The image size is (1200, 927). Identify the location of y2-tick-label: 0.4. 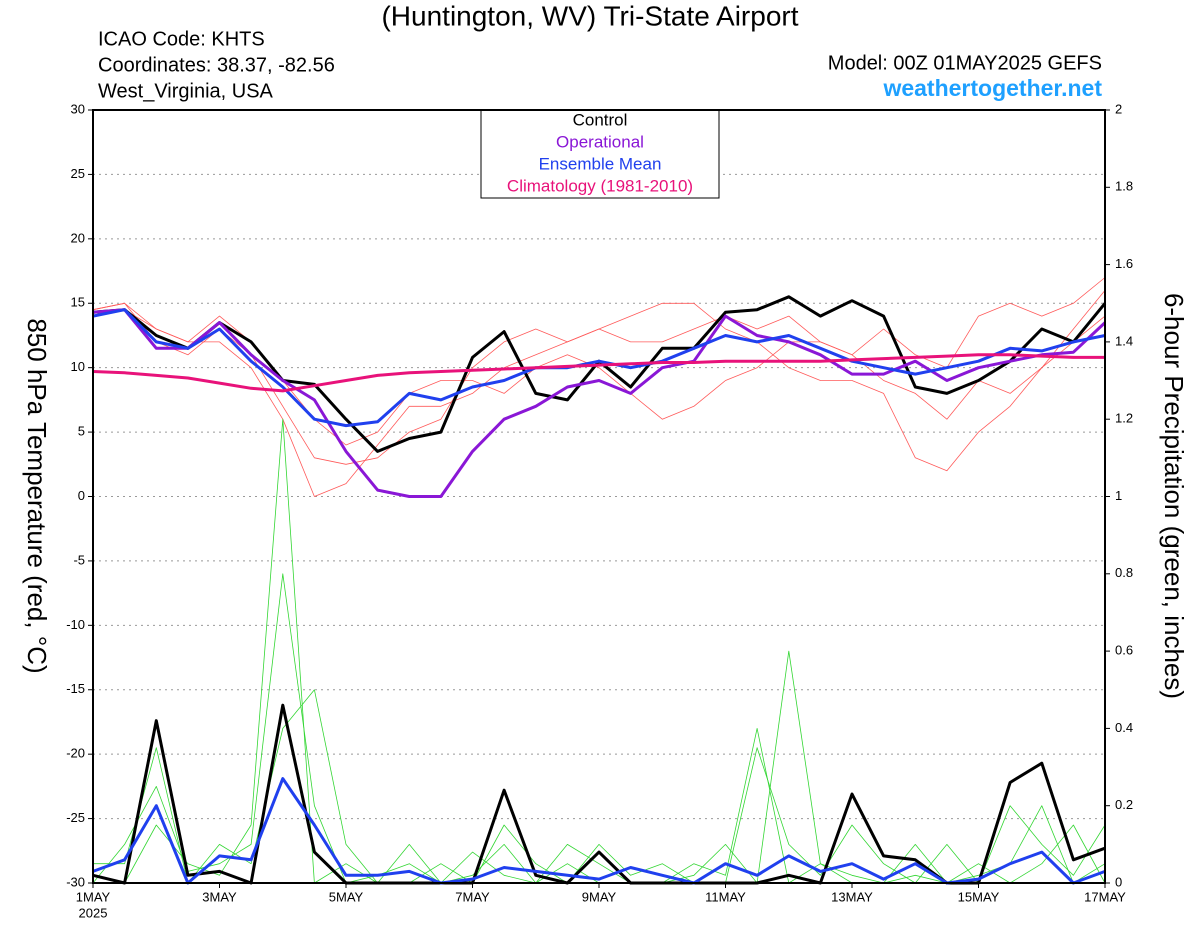
(1124, 727).